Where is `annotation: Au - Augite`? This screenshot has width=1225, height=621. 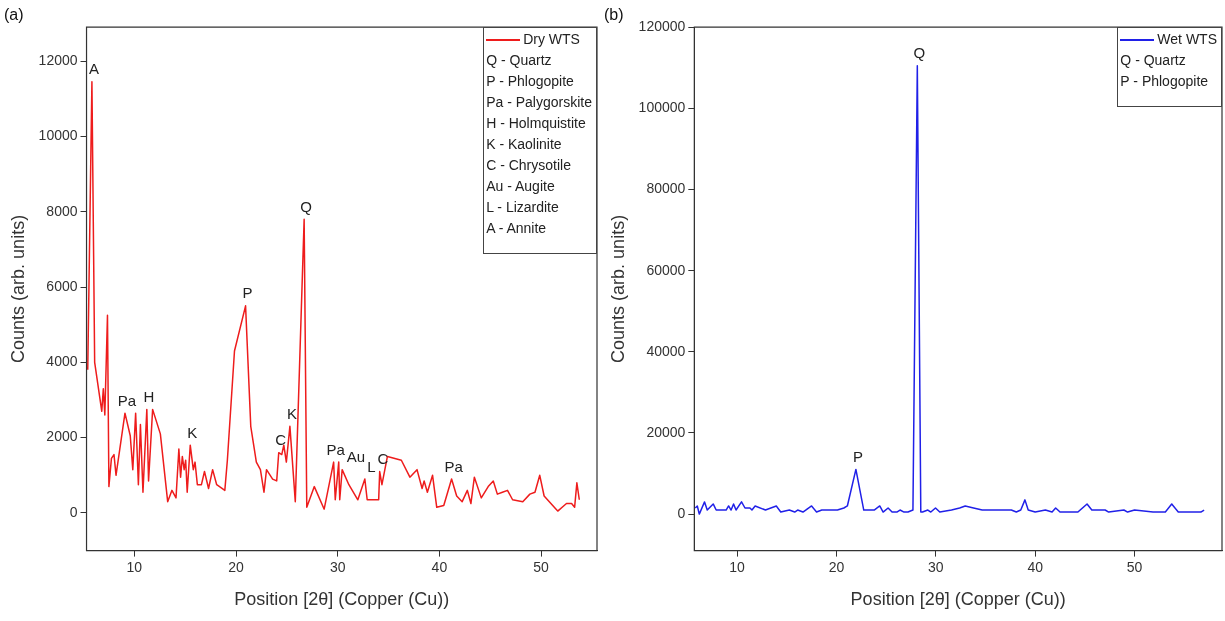
annotation: Au - Augite is located at coordinates (521, 187).